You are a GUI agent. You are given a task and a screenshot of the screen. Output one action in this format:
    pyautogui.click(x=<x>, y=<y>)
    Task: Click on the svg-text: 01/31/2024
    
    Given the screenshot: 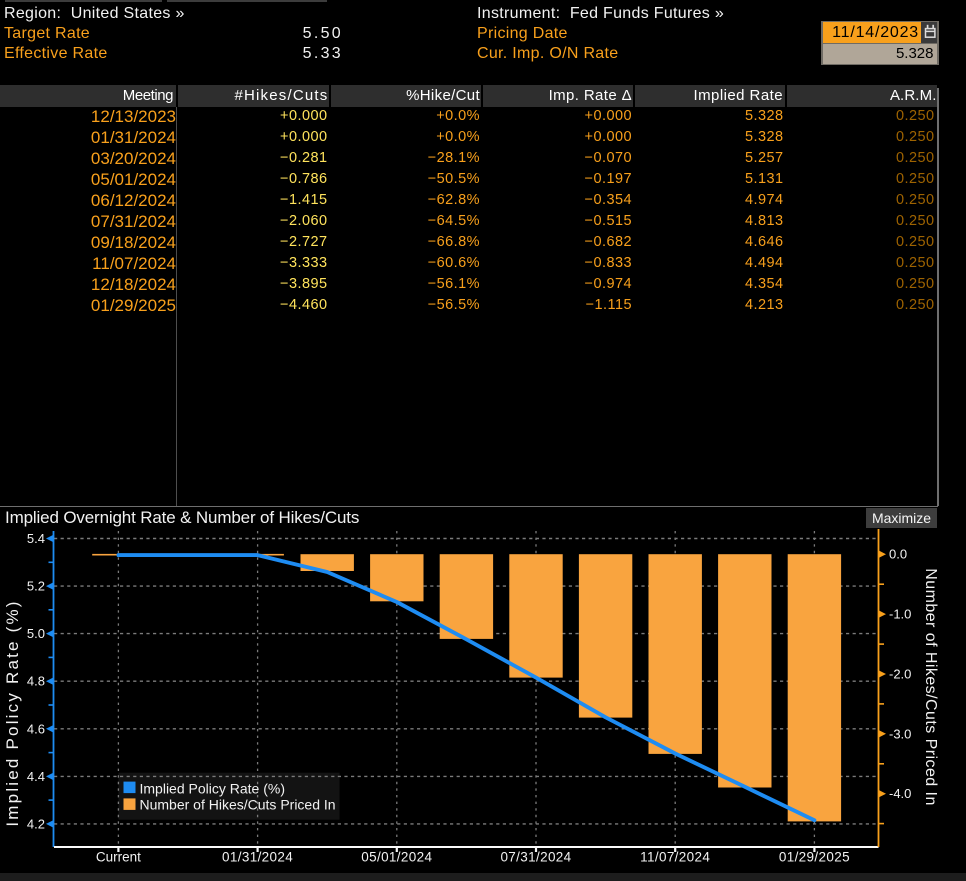 What is the action you would take?
    pyautogui.click(x=257, y=857)
    